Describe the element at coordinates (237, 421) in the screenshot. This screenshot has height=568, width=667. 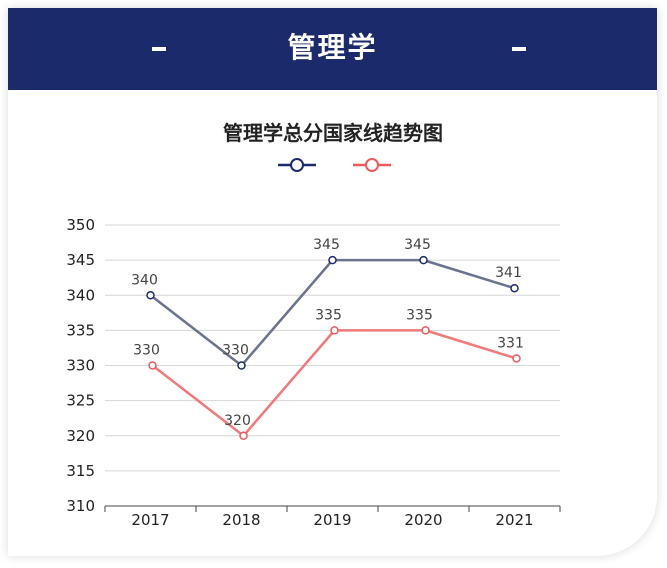
I see `data-label: 320` at that location.